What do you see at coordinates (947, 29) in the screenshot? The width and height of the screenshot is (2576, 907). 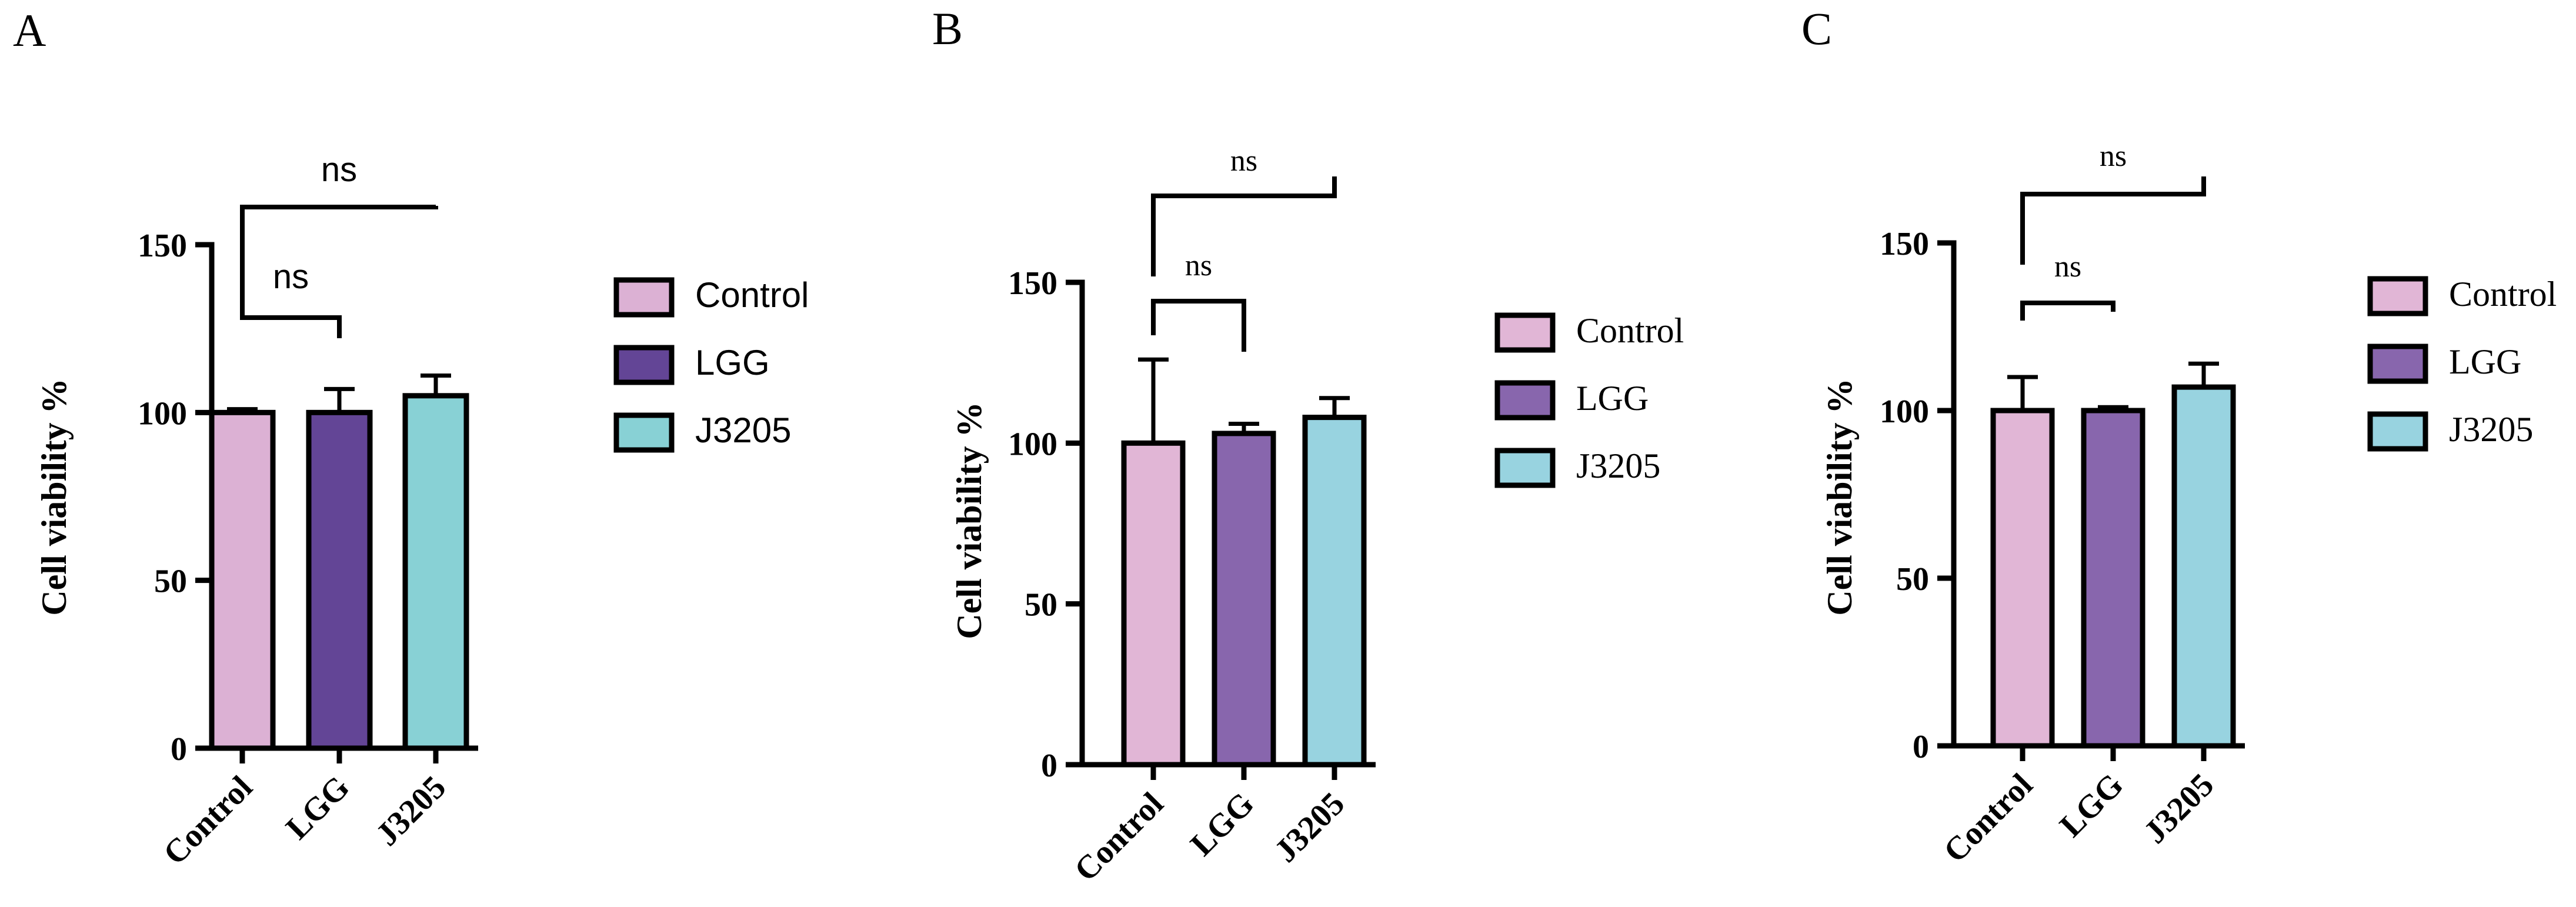 I see `panel-label: B` at bounding box center [947, 29].